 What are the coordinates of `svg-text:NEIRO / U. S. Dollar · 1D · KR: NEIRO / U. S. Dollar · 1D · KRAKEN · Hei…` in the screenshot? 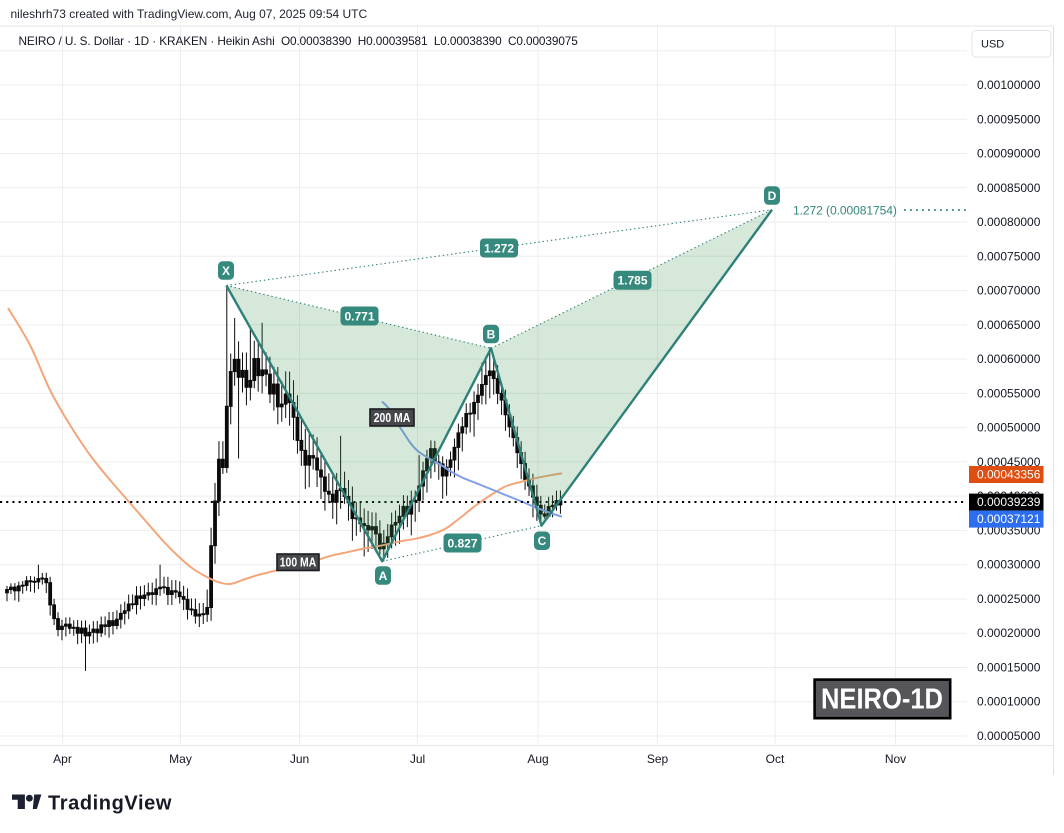 It's located at (299, 41).